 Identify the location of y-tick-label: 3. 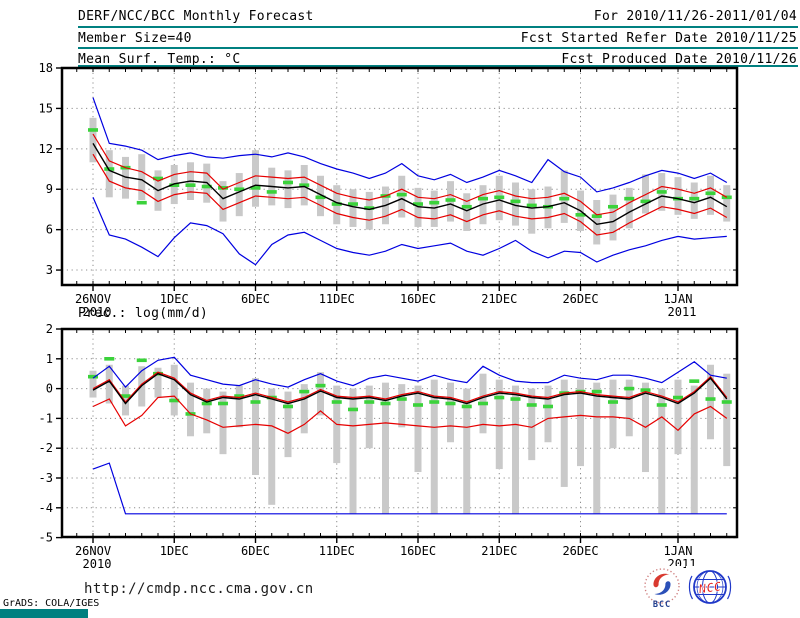
(49, 270).